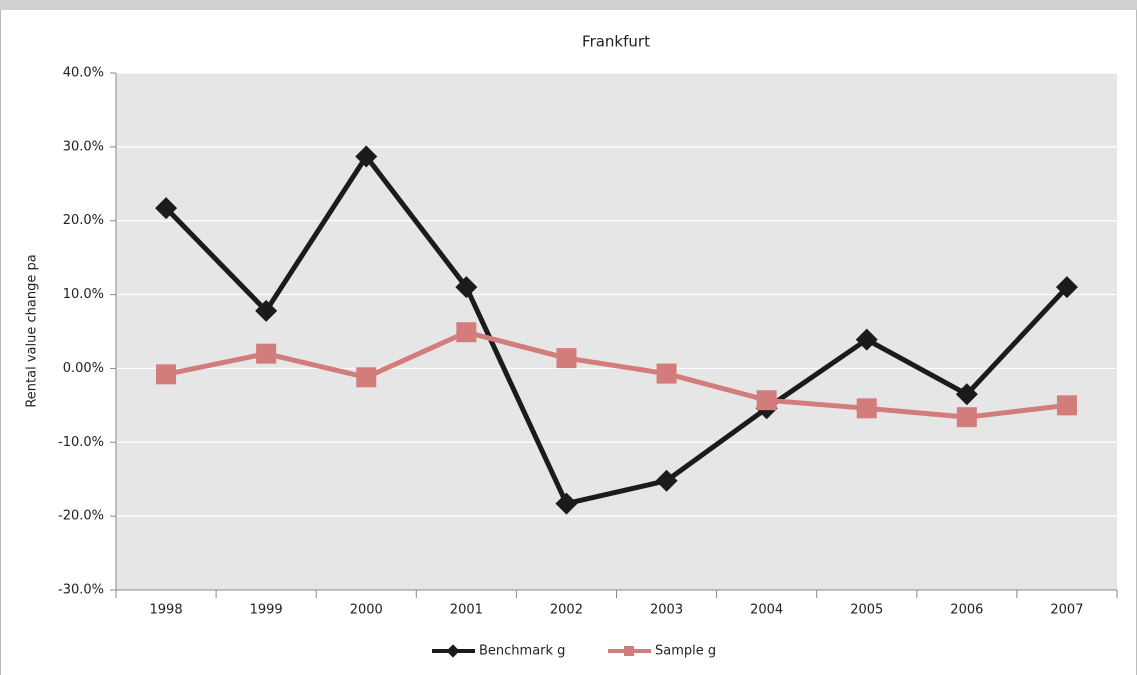  What do you see at coordinates (466, 610) in the screenshot?
I see `x-tick-label: 2001` at bounding box center [466, 610].